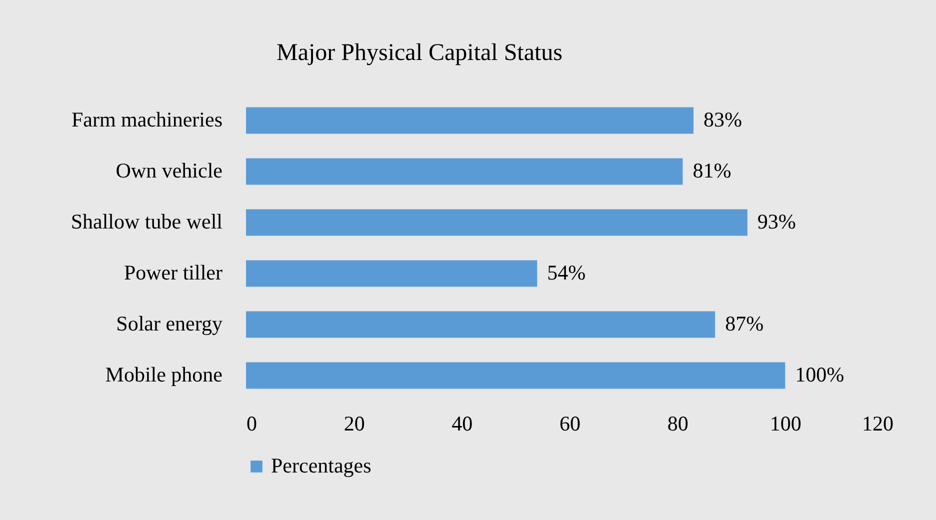 The width and height of the screenshot is (936, 520). What do you see at coordinates (819, 374) in the screenshot?
I see `data-label: 100%` at bounding box center [819, 374].